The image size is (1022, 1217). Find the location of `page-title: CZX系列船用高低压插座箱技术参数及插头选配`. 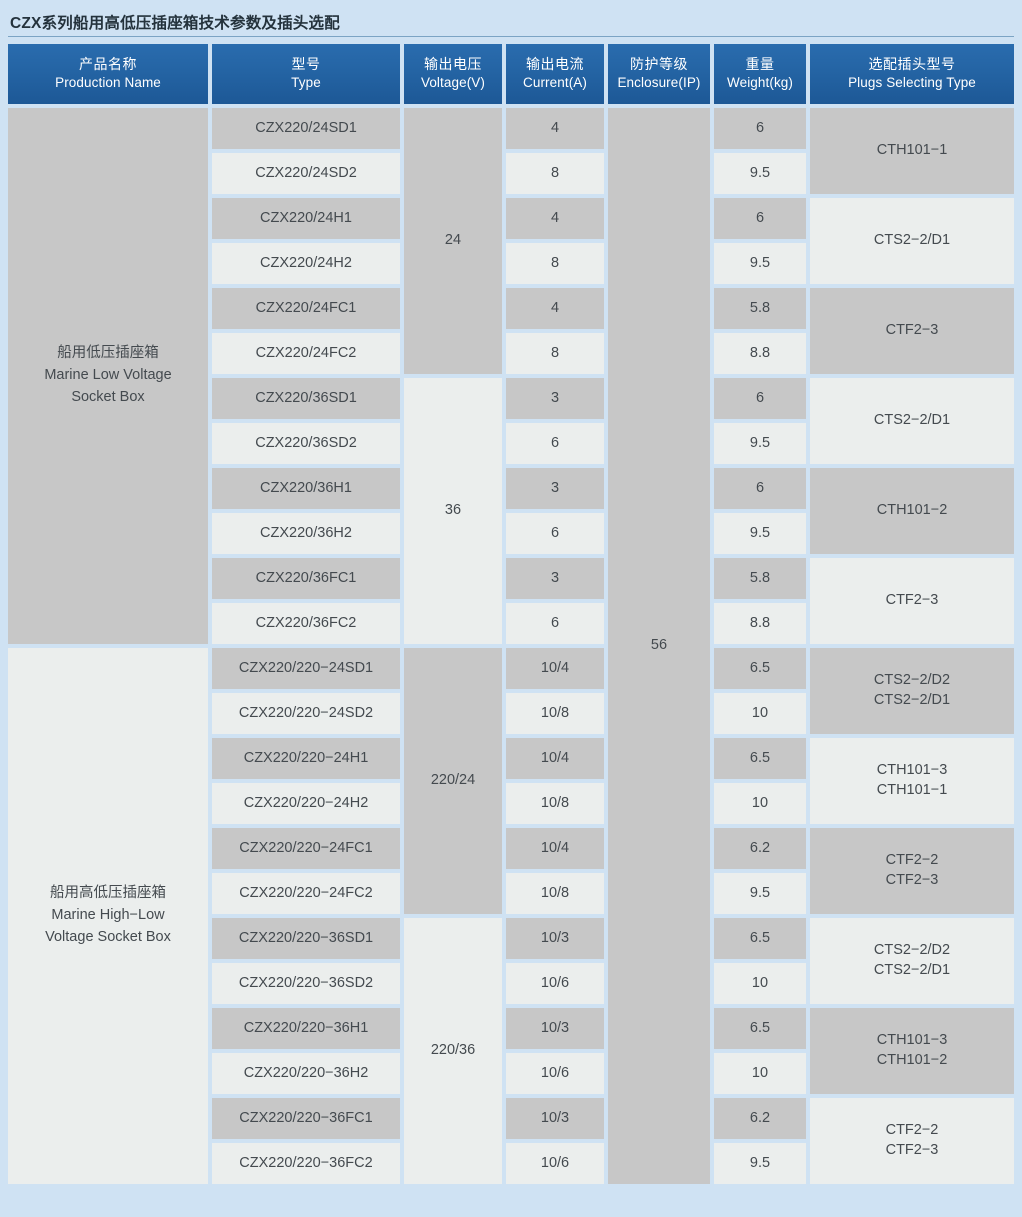

page-title: CZX系列船用高低压插座箱技术参数及插头选配 is located at coordinates (175, 23).